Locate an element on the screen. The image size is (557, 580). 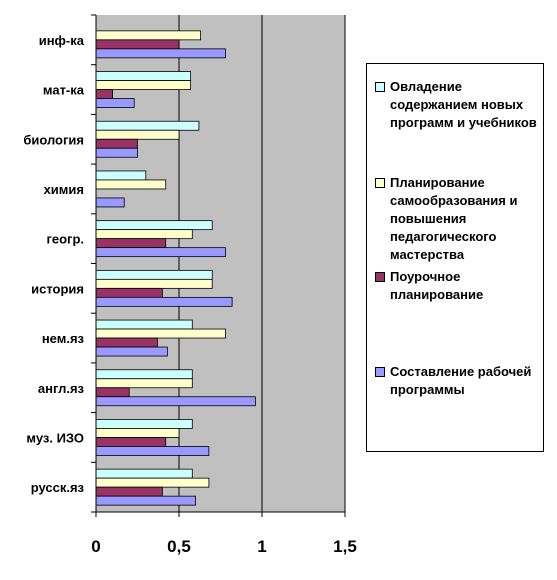
category-label: русск.яз is located at coordinates (58, 487).